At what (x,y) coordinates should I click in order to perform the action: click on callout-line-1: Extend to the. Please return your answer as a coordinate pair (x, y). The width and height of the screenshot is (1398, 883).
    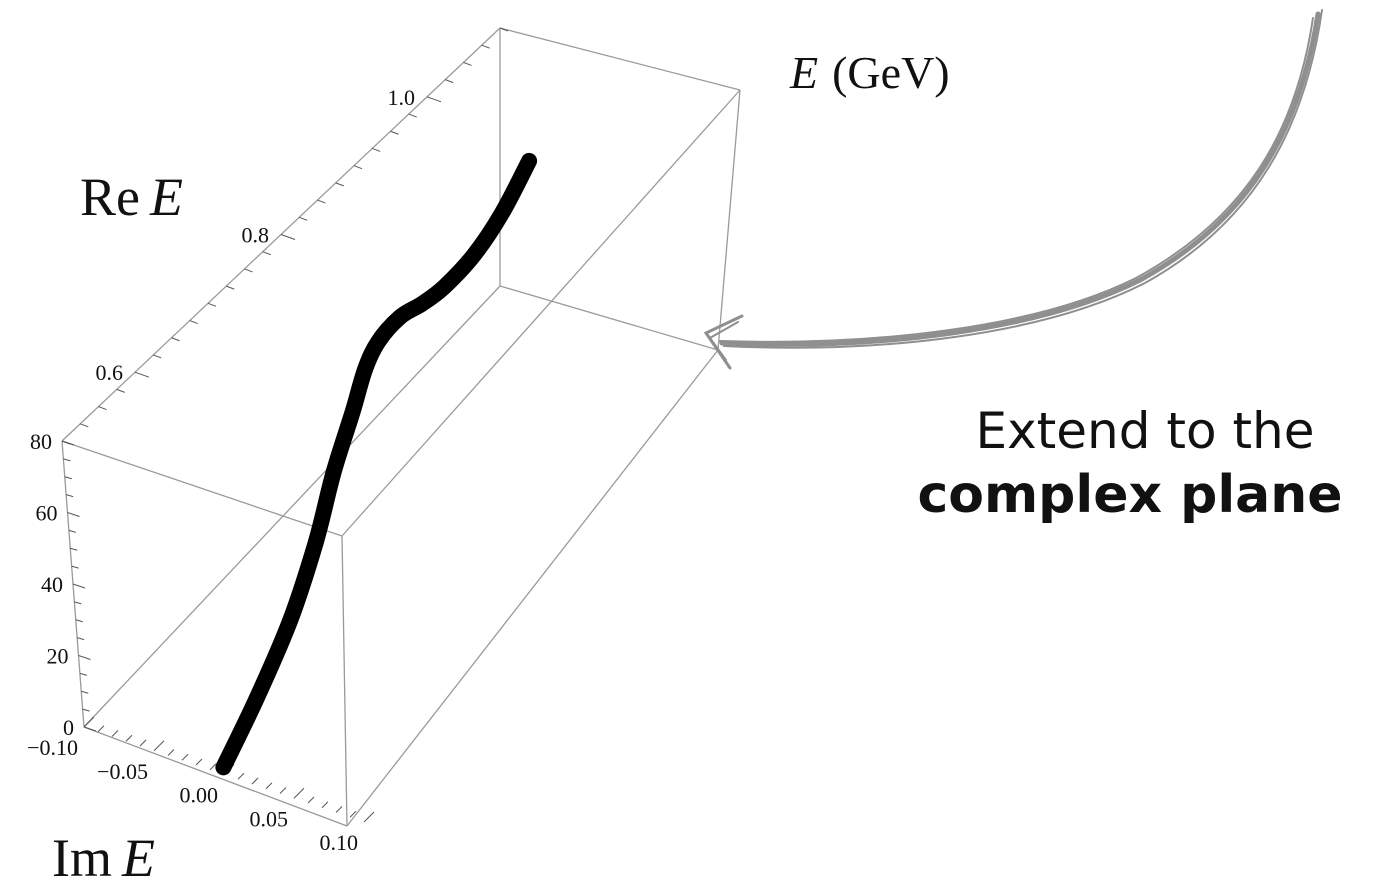
    Looking at the image, I should click on (1144, 431).